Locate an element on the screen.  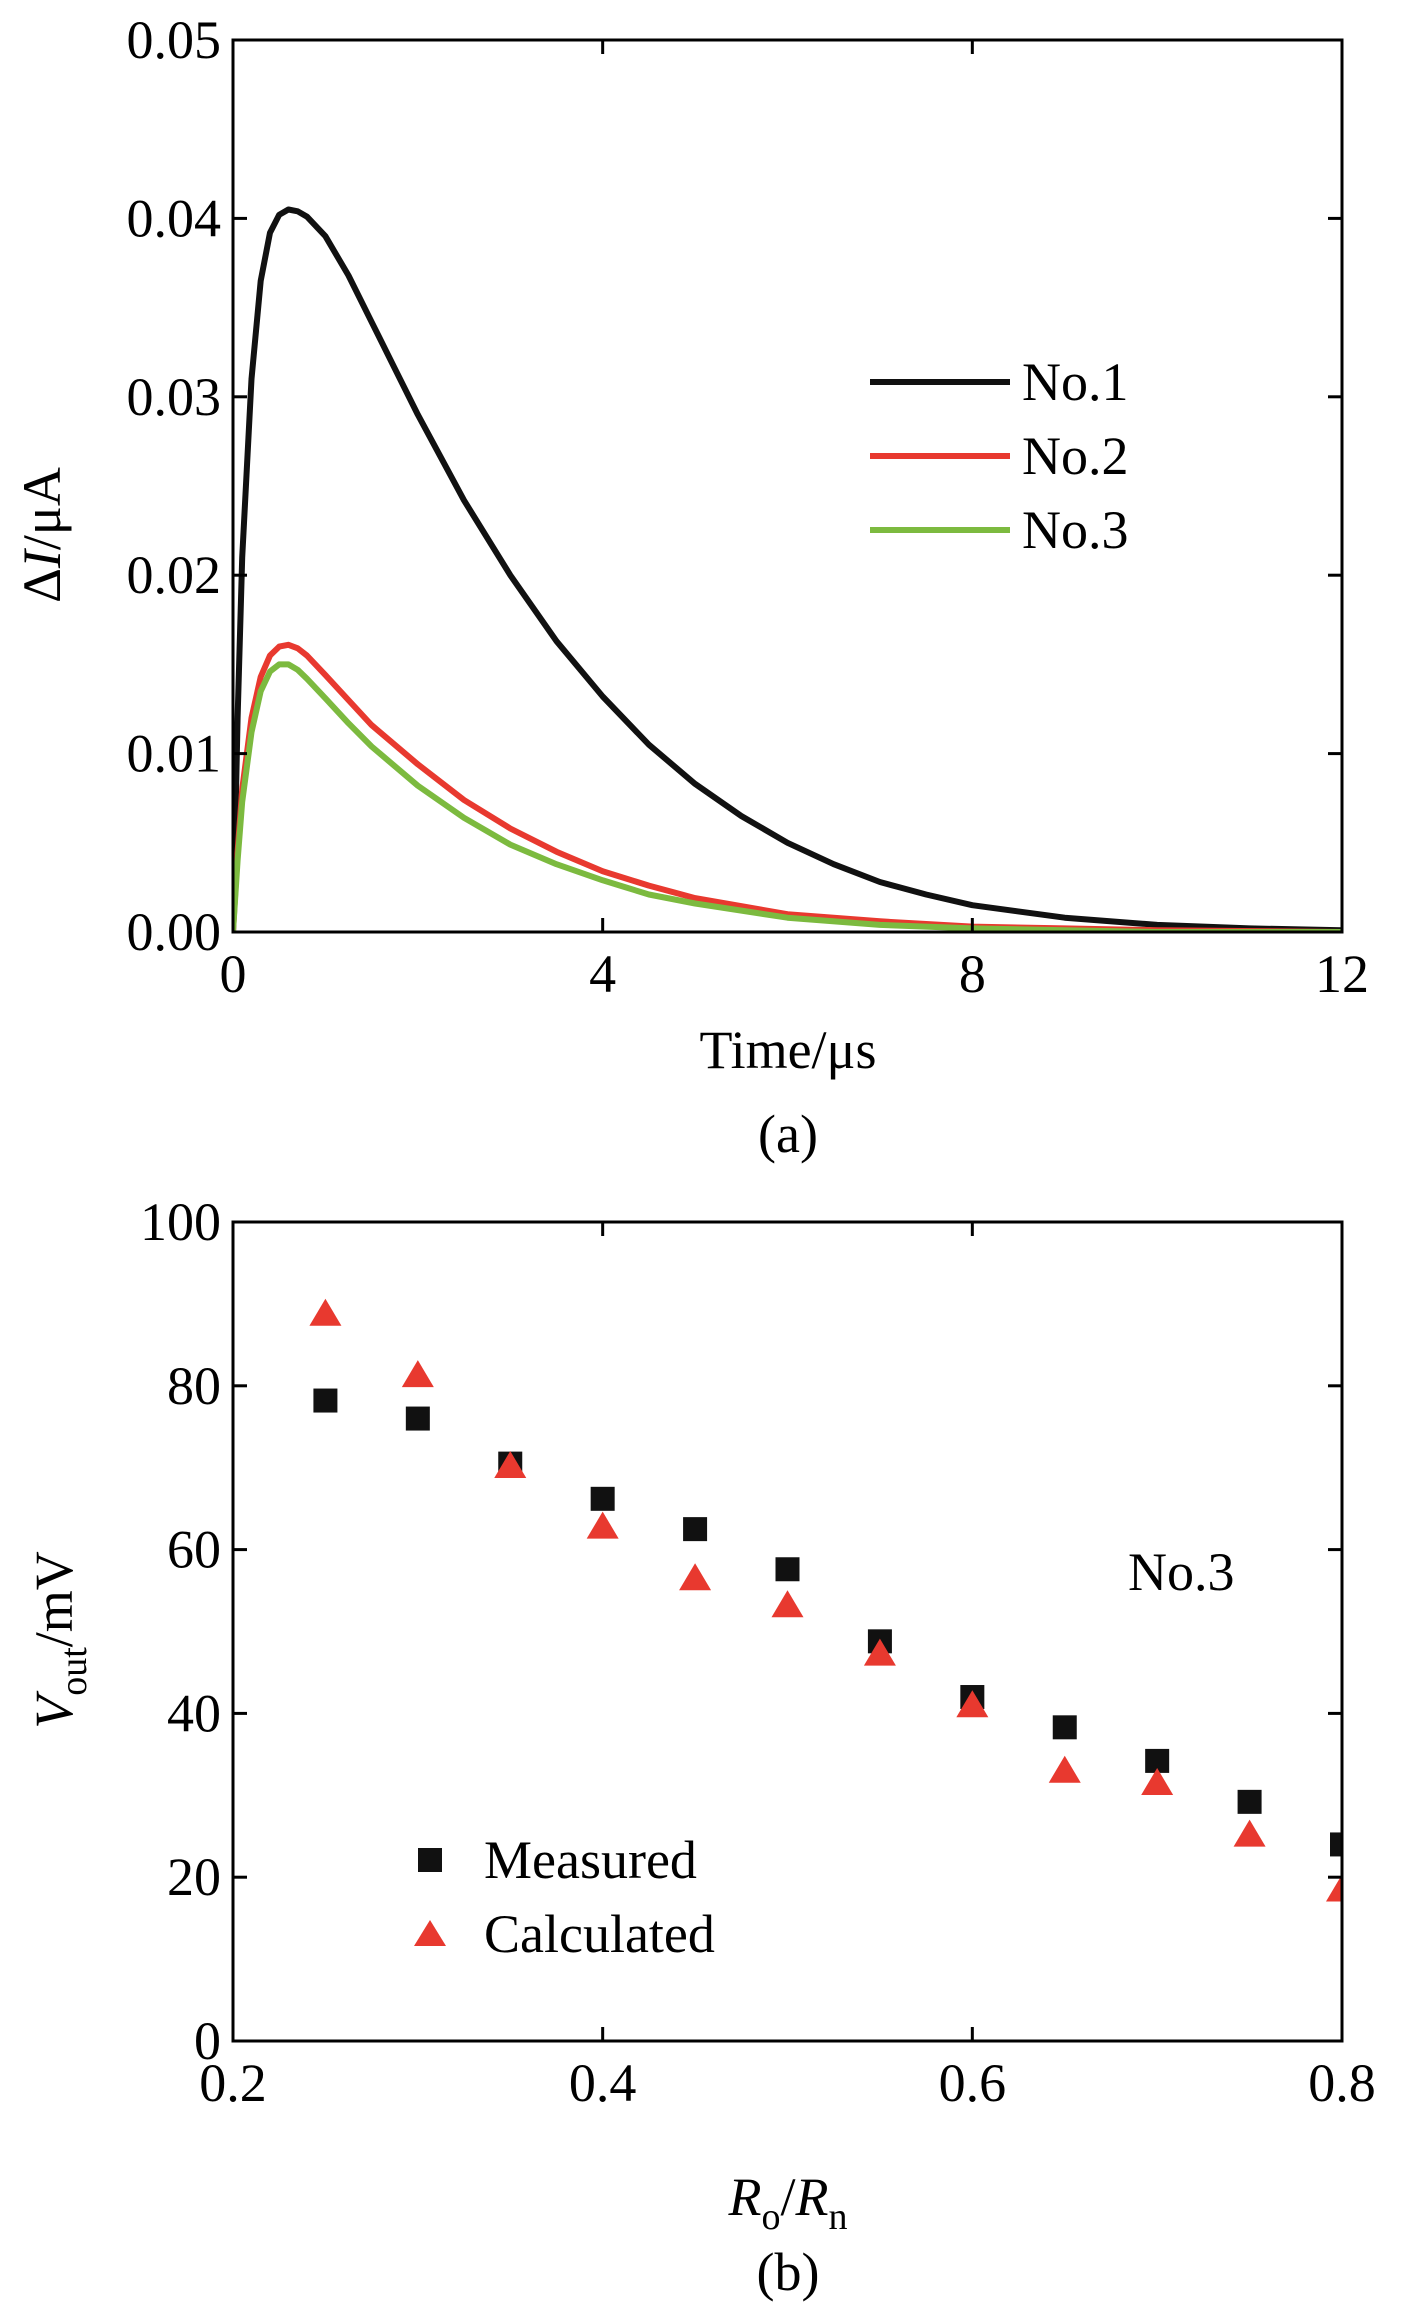
panel-a-y-axis-label: ΔI/μA is located at coordinates (42, 535).